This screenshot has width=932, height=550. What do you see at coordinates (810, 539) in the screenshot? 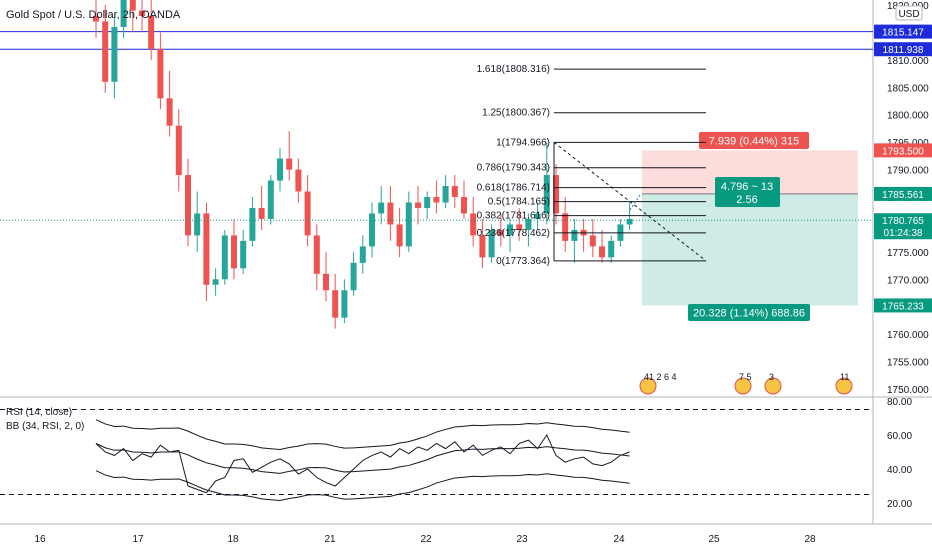
I see `time-tick-label: 28` at bounding box center [810, 539].